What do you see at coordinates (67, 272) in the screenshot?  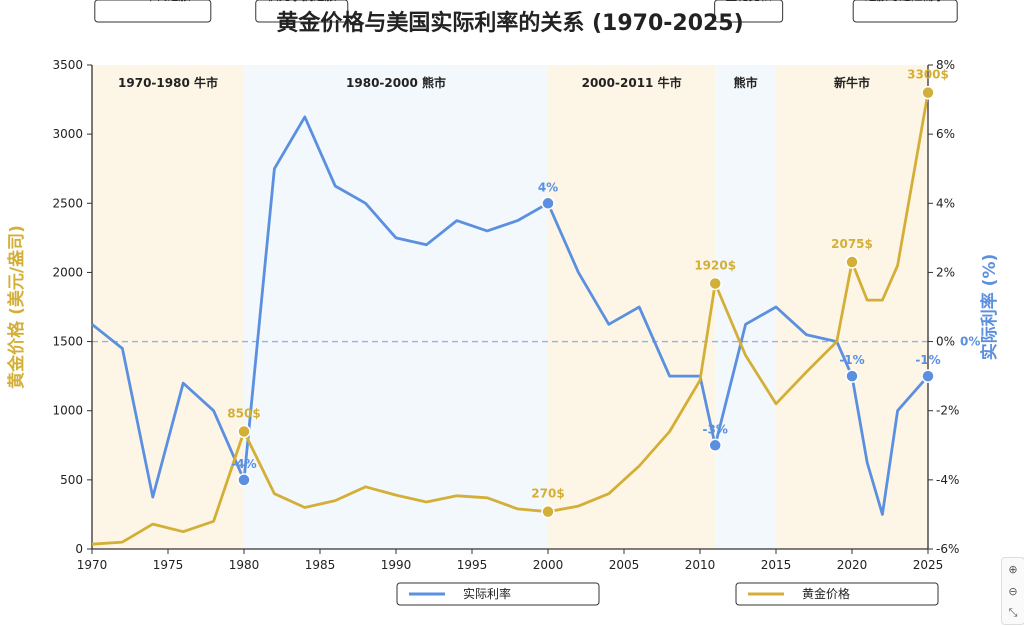 I see `y-left-tick-label-4: 2000` at bounding box center [67, 272].